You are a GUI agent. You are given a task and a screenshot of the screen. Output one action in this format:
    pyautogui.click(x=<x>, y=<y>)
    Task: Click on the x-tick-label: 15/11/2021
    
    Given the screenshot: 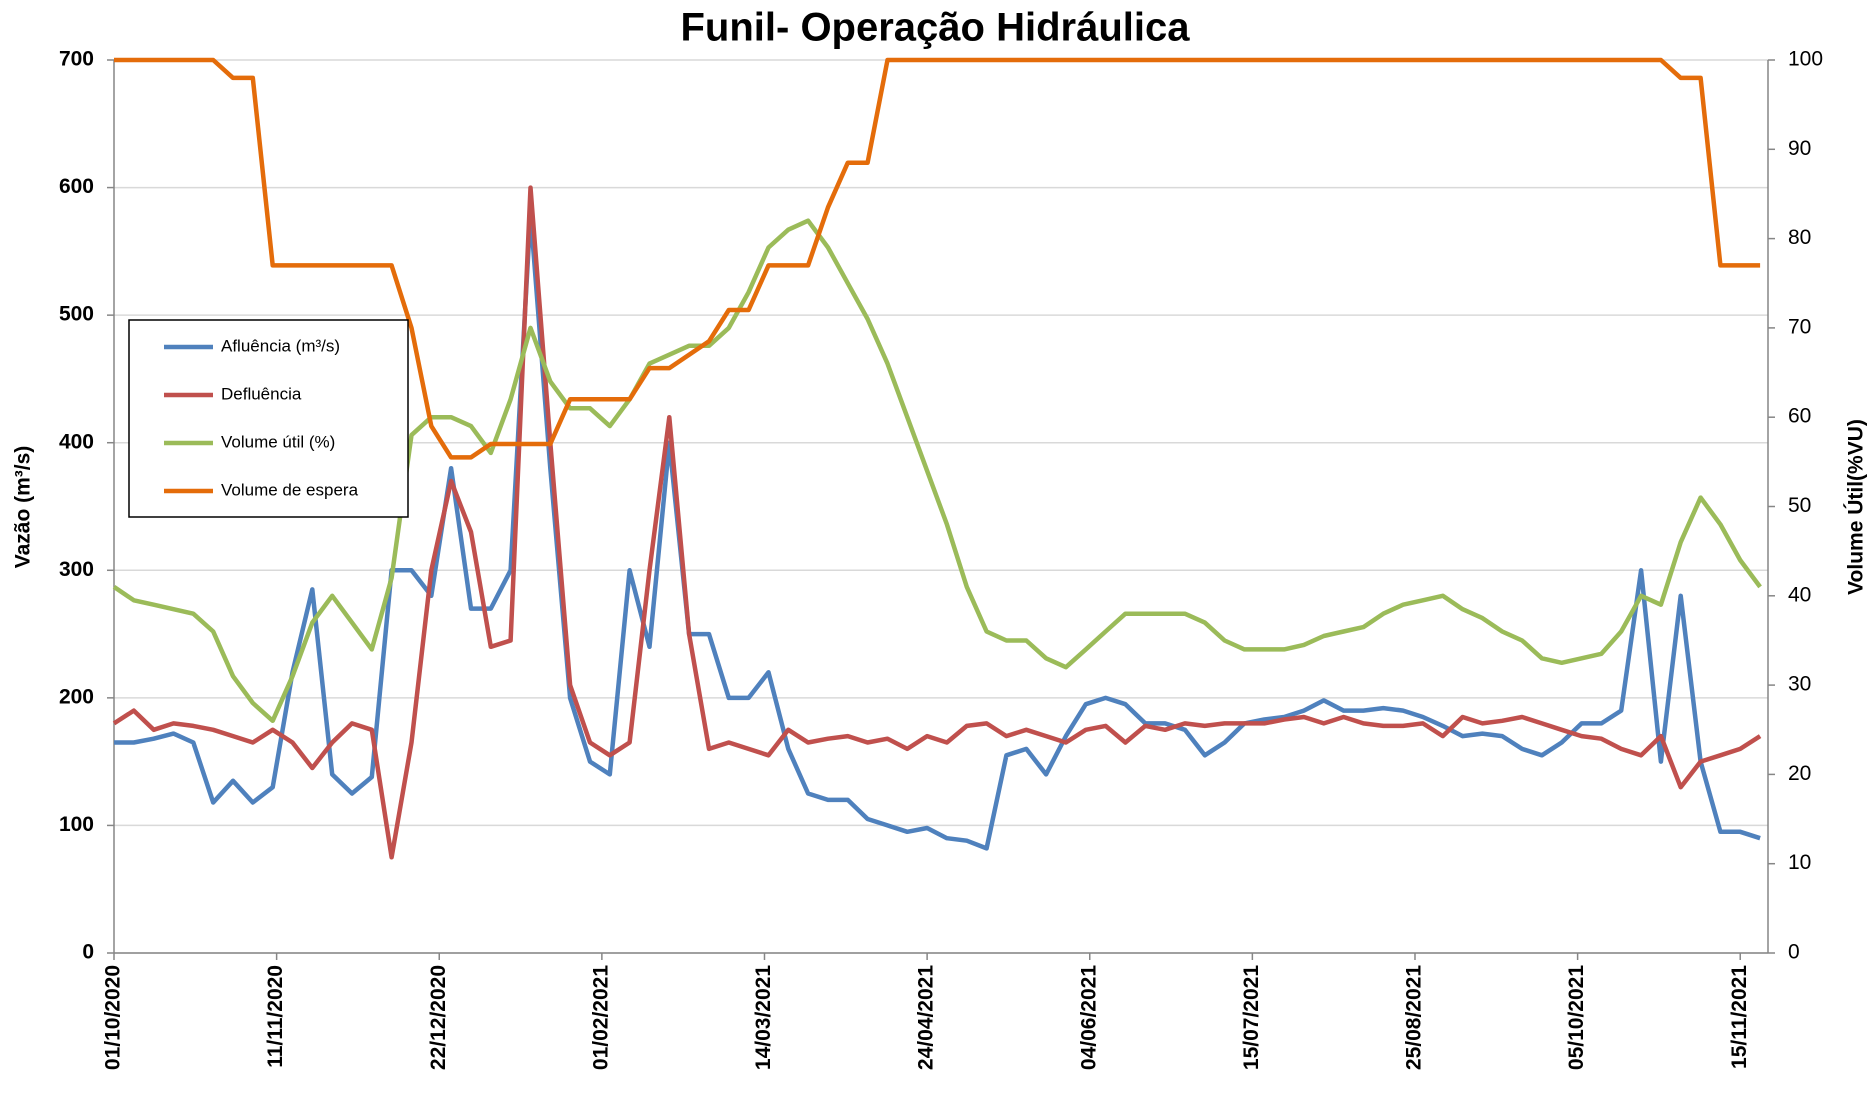 What is the action you would take?
    pyautogui.click(x=1739, y=1017)
    